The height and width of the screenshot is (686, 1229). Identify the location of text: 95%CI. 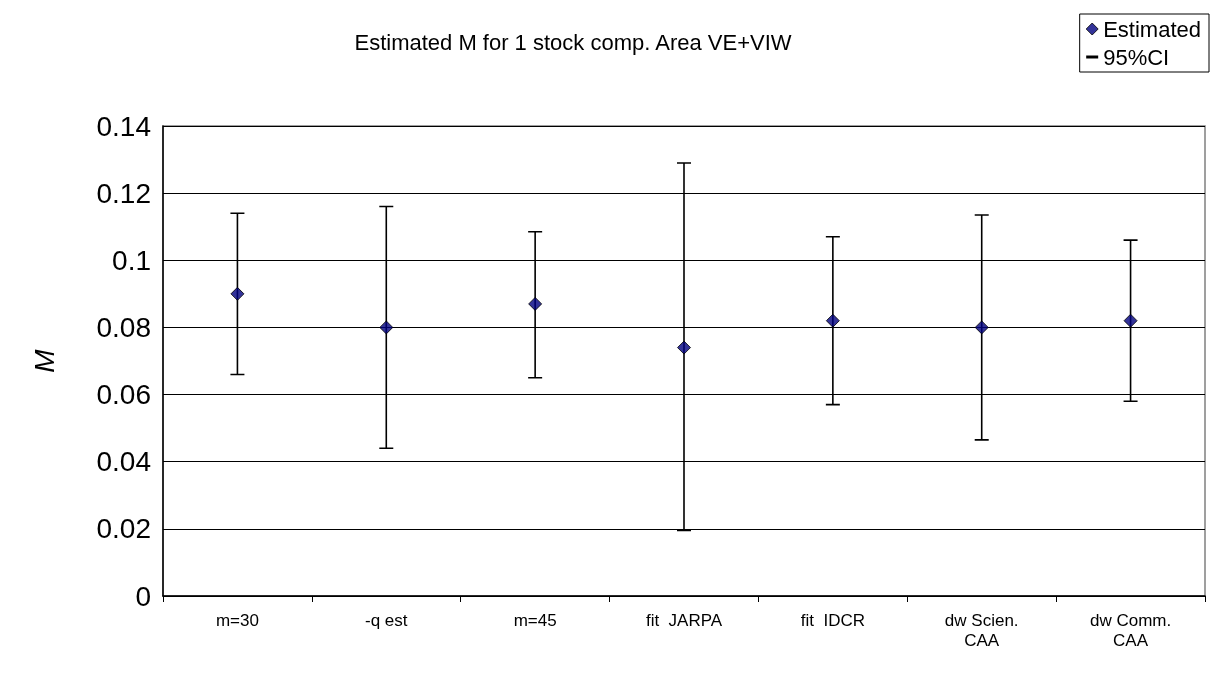
(1136, 57).